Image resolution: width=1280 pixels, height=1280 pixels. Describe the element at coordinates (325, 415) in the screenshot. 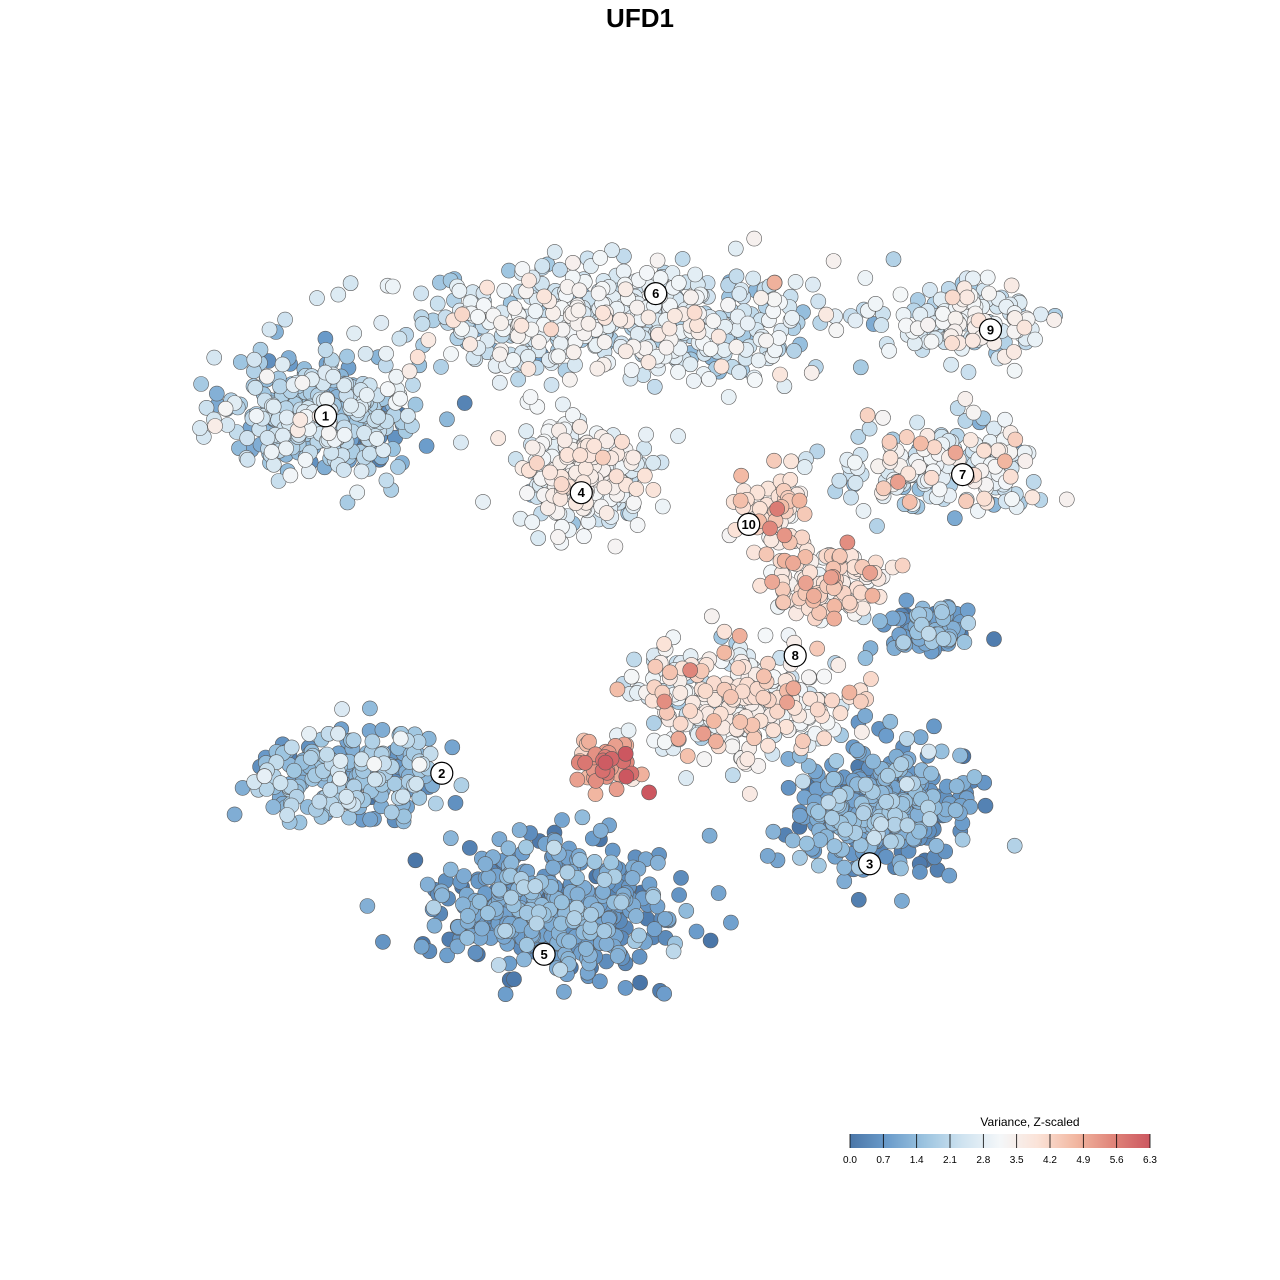

I see `cluster-label-text: 1` at that location.